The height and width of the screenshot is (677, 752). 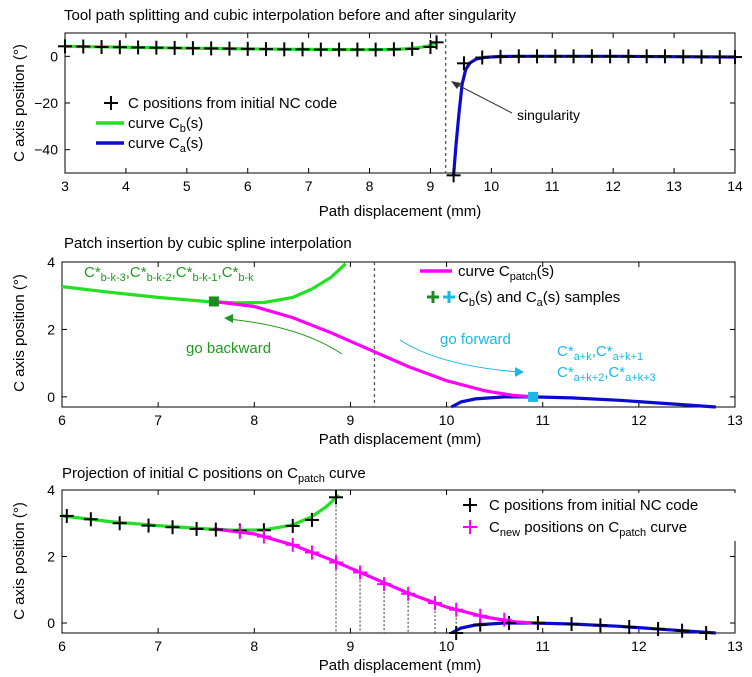 I want to click on chart-3-ylabel: C axis position (°), so click(x=19, y=561).